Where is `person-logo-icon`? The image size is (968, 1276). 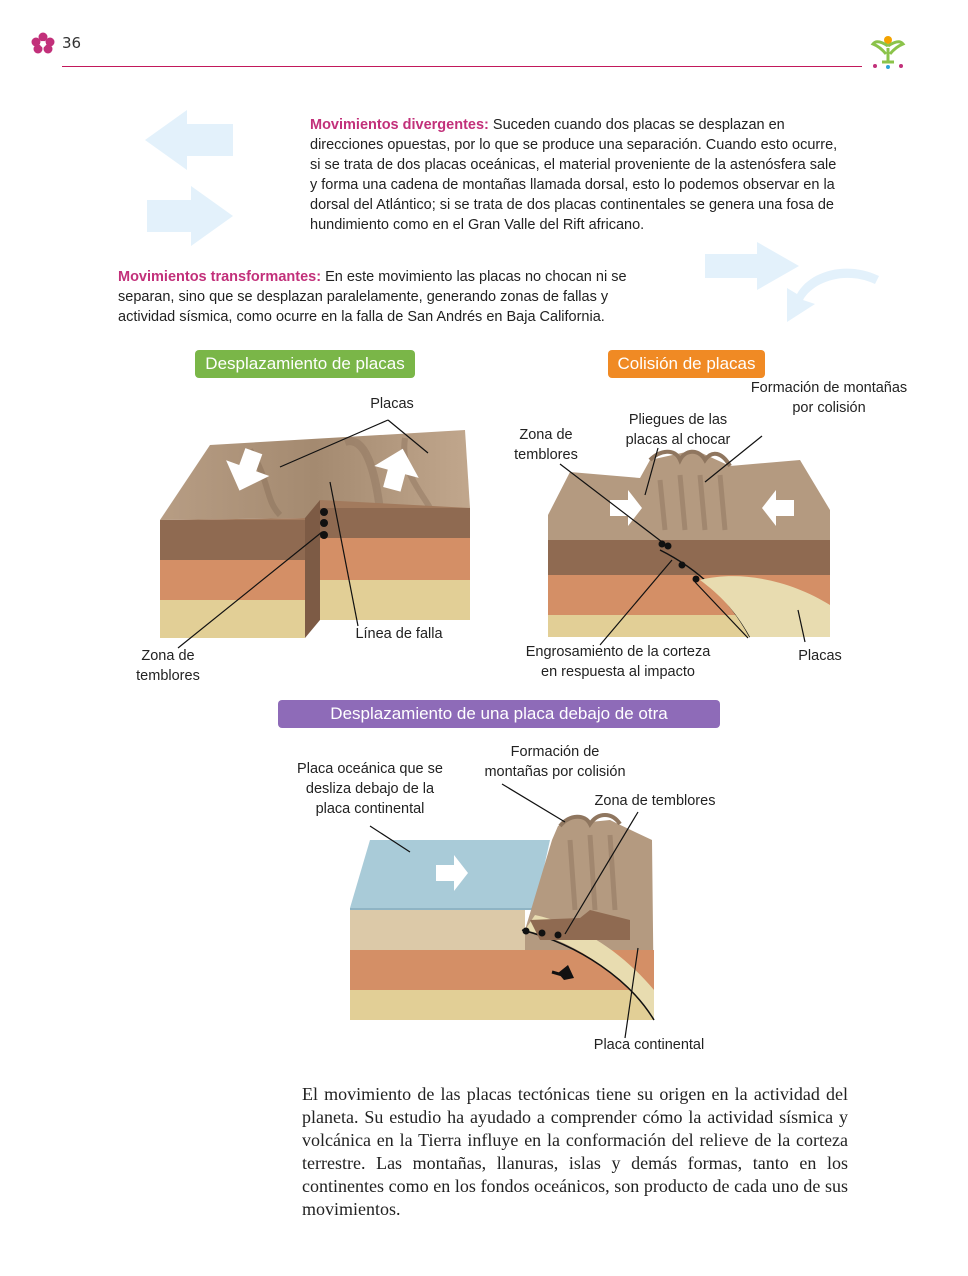
person-logo-icon is located at coordinates (888, 52).